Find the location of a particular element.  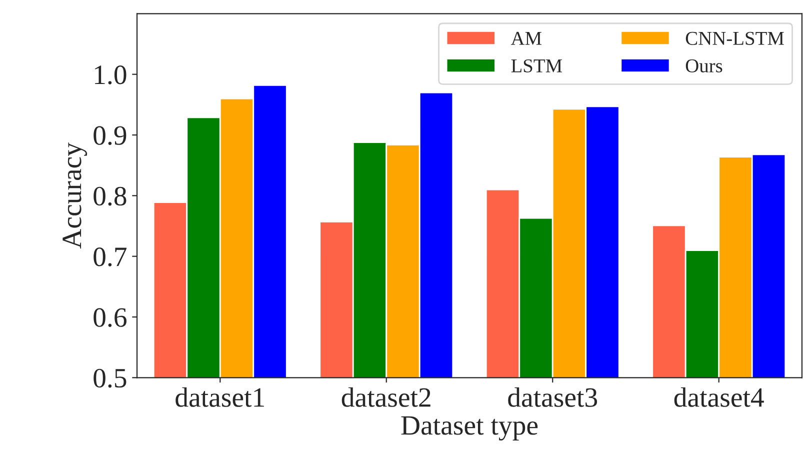

x-axis-title: Dataset type is located at coordinates (469, 428).